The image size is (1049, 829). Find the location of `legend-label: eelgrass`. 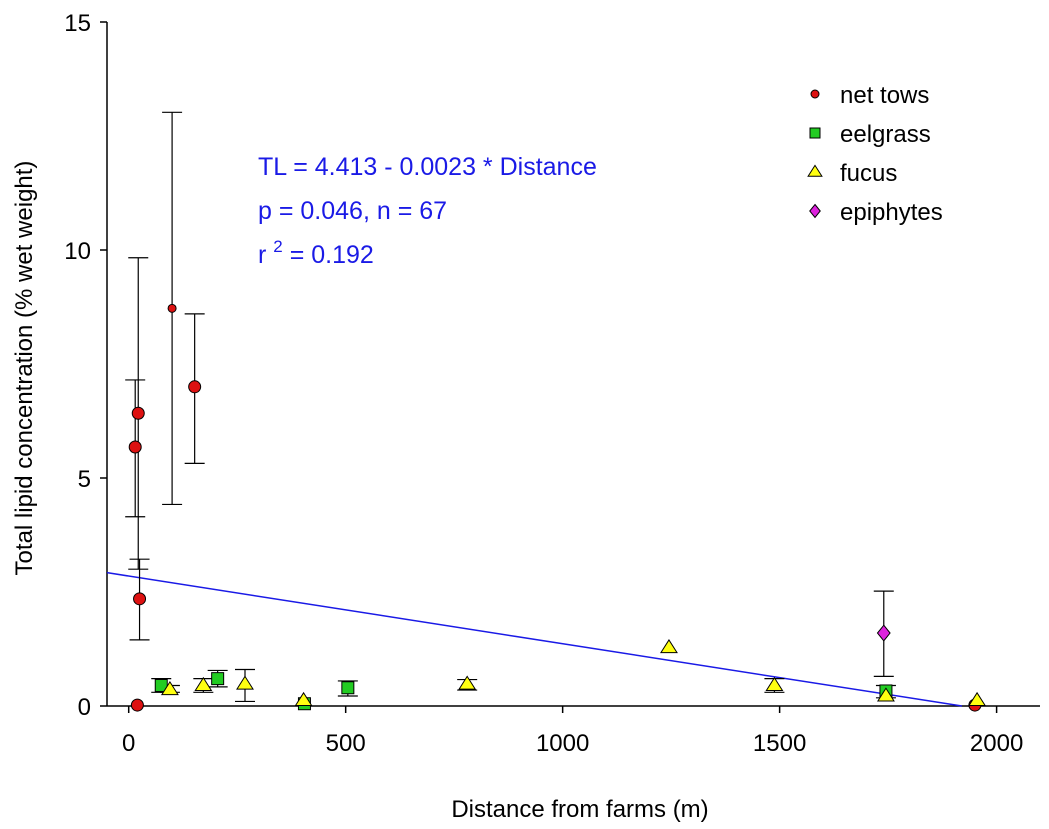

legend-label: eelgrass is located at coordinates (885, 134).